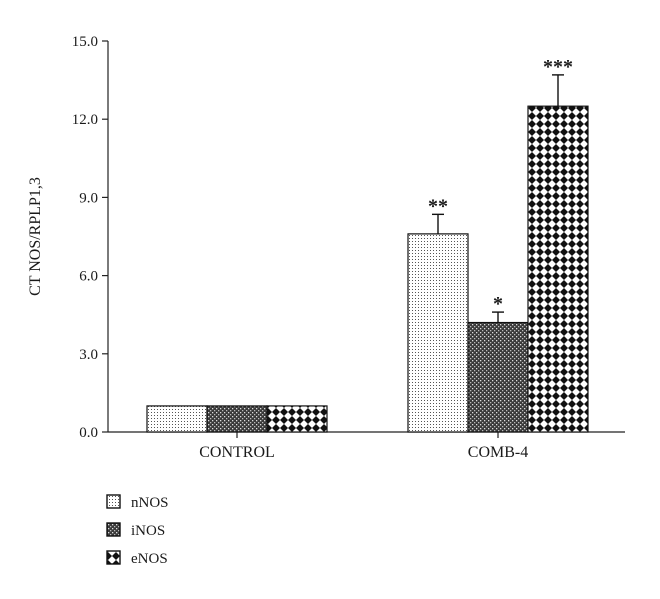 Image resolution: width=660 pixels, height=599 pixels. I want to click on y-tick-label: 3.0, so click(88, 355).